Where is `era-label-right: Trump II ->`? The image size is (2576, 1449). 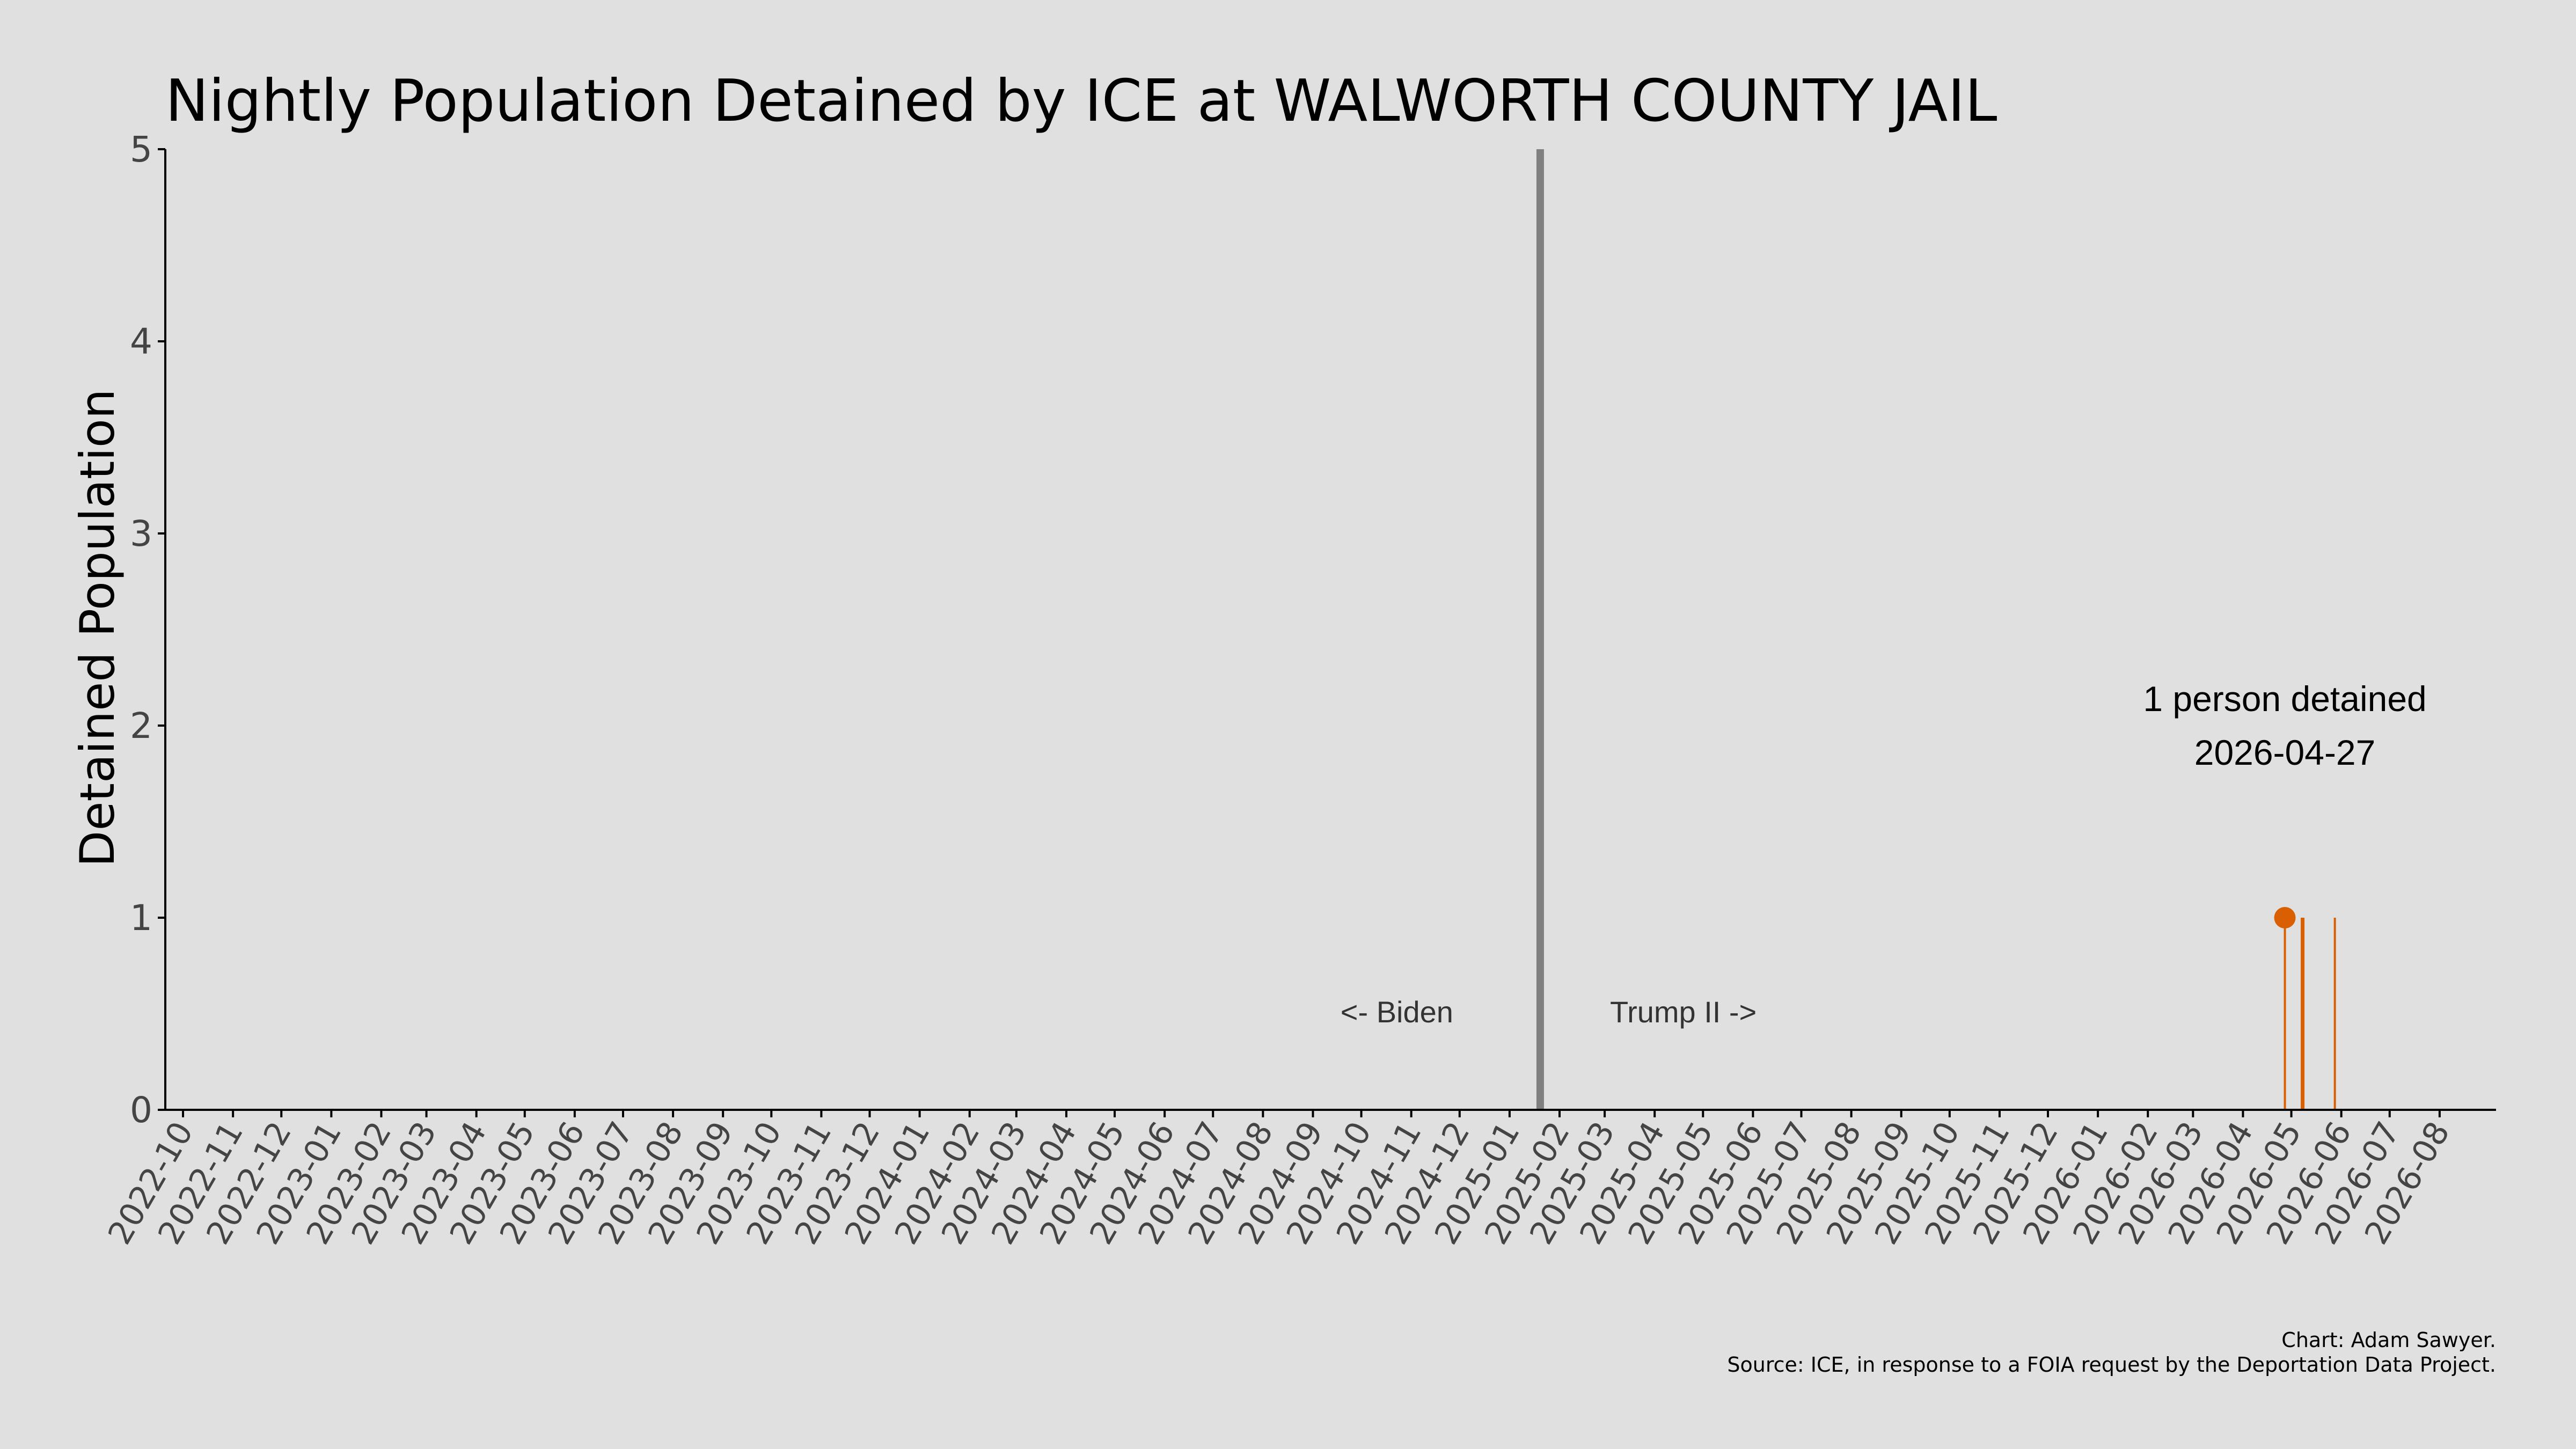
era-label-right: Trump II -> is located at coordinates (1683, 1012).